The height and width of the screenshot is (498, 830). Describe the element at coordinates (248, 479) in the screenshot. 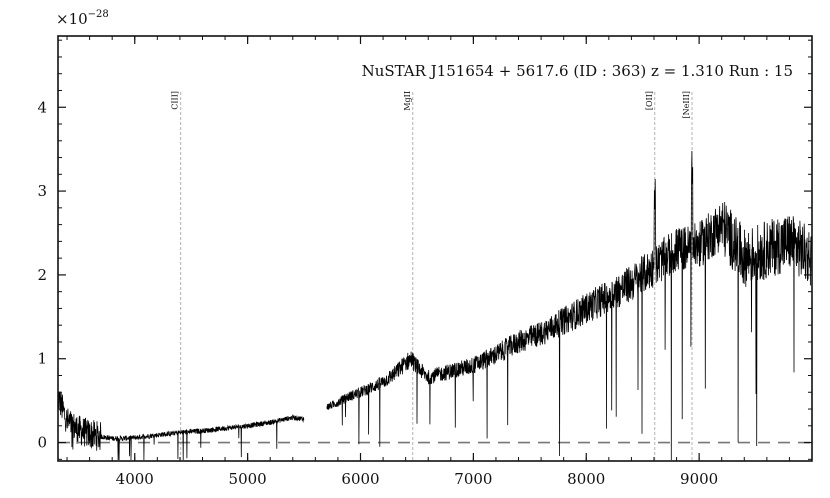

I see `x-tick-label: 5000` at that location.